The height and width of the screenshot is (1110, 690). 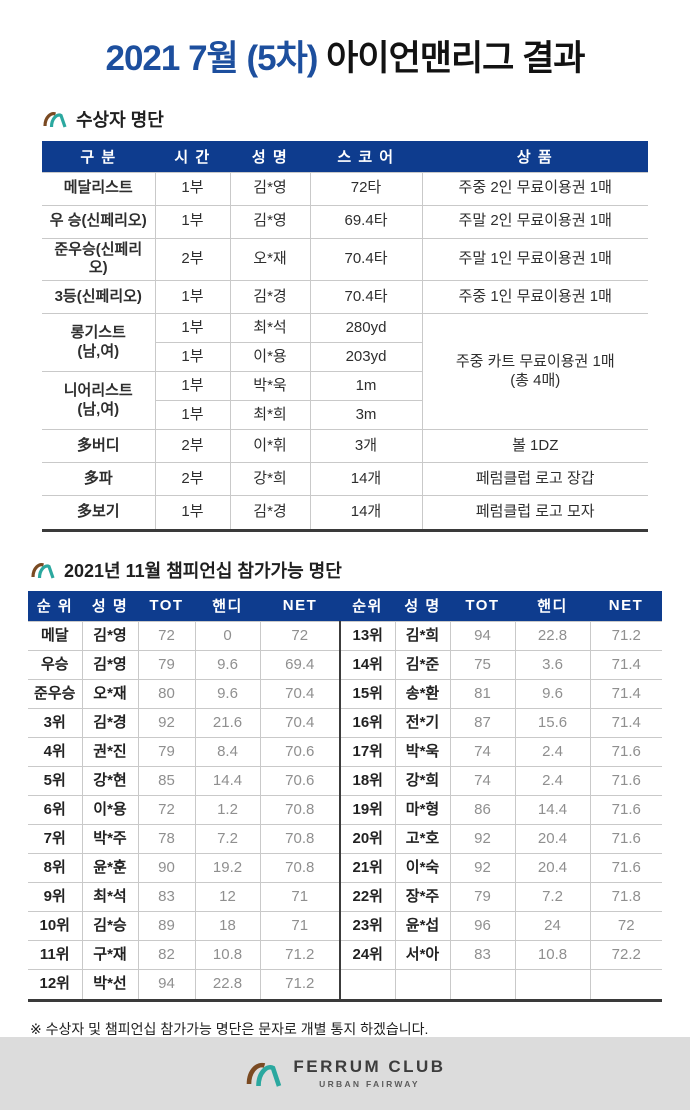 I want to click on awards-table-row: 준우승(신페리오) 2부 오*재 70.4타 주말 1인 무료이용권 1매, so click(x=345, y=259).